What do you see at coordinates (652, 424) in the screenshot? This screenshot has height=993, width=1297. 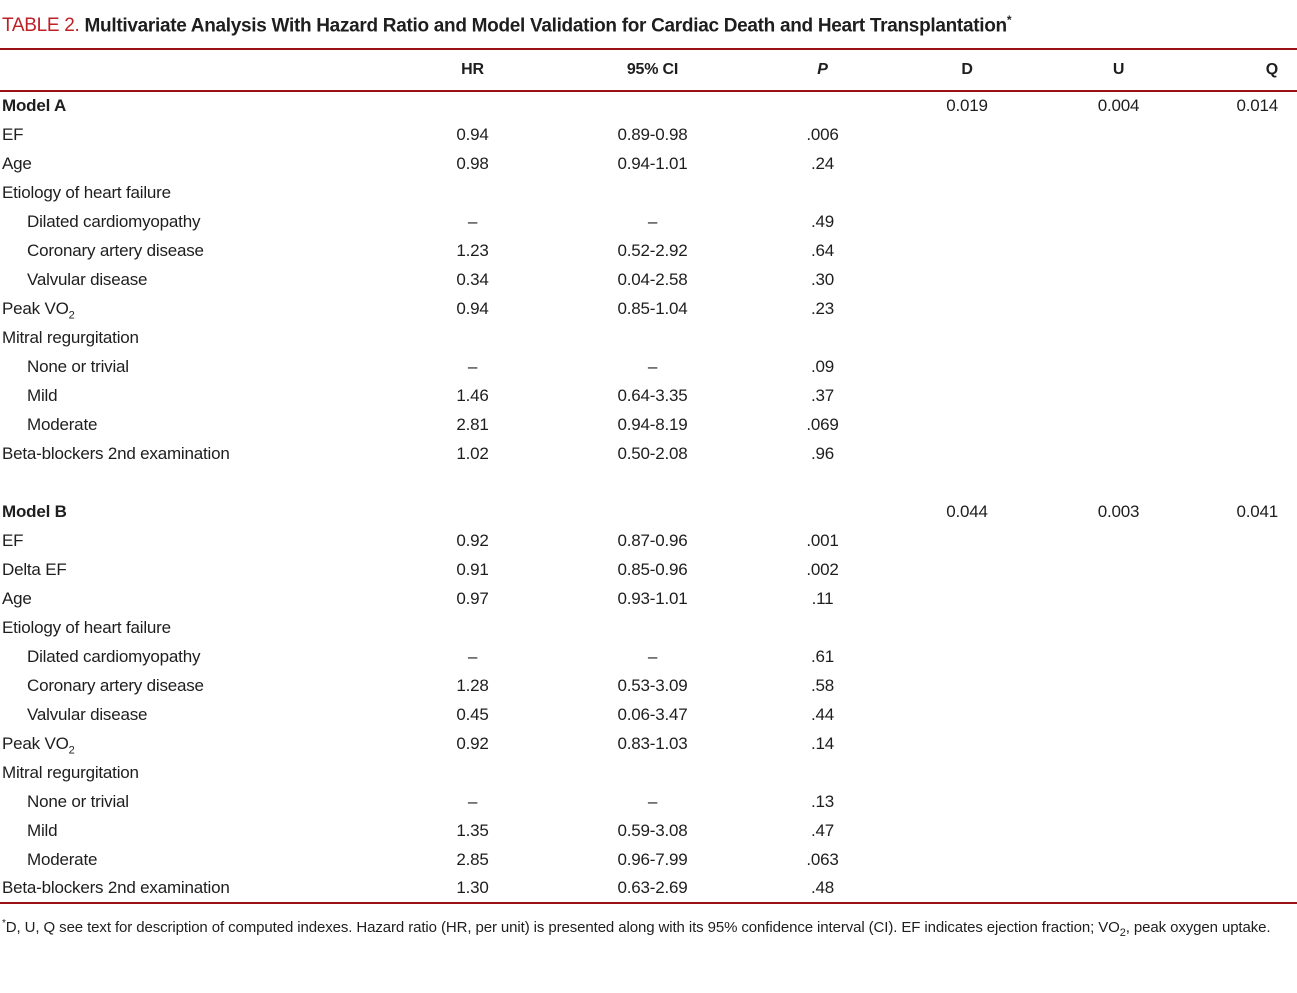 I see `ci-value: 0.94-8.19` at bounding box center [652, 424].